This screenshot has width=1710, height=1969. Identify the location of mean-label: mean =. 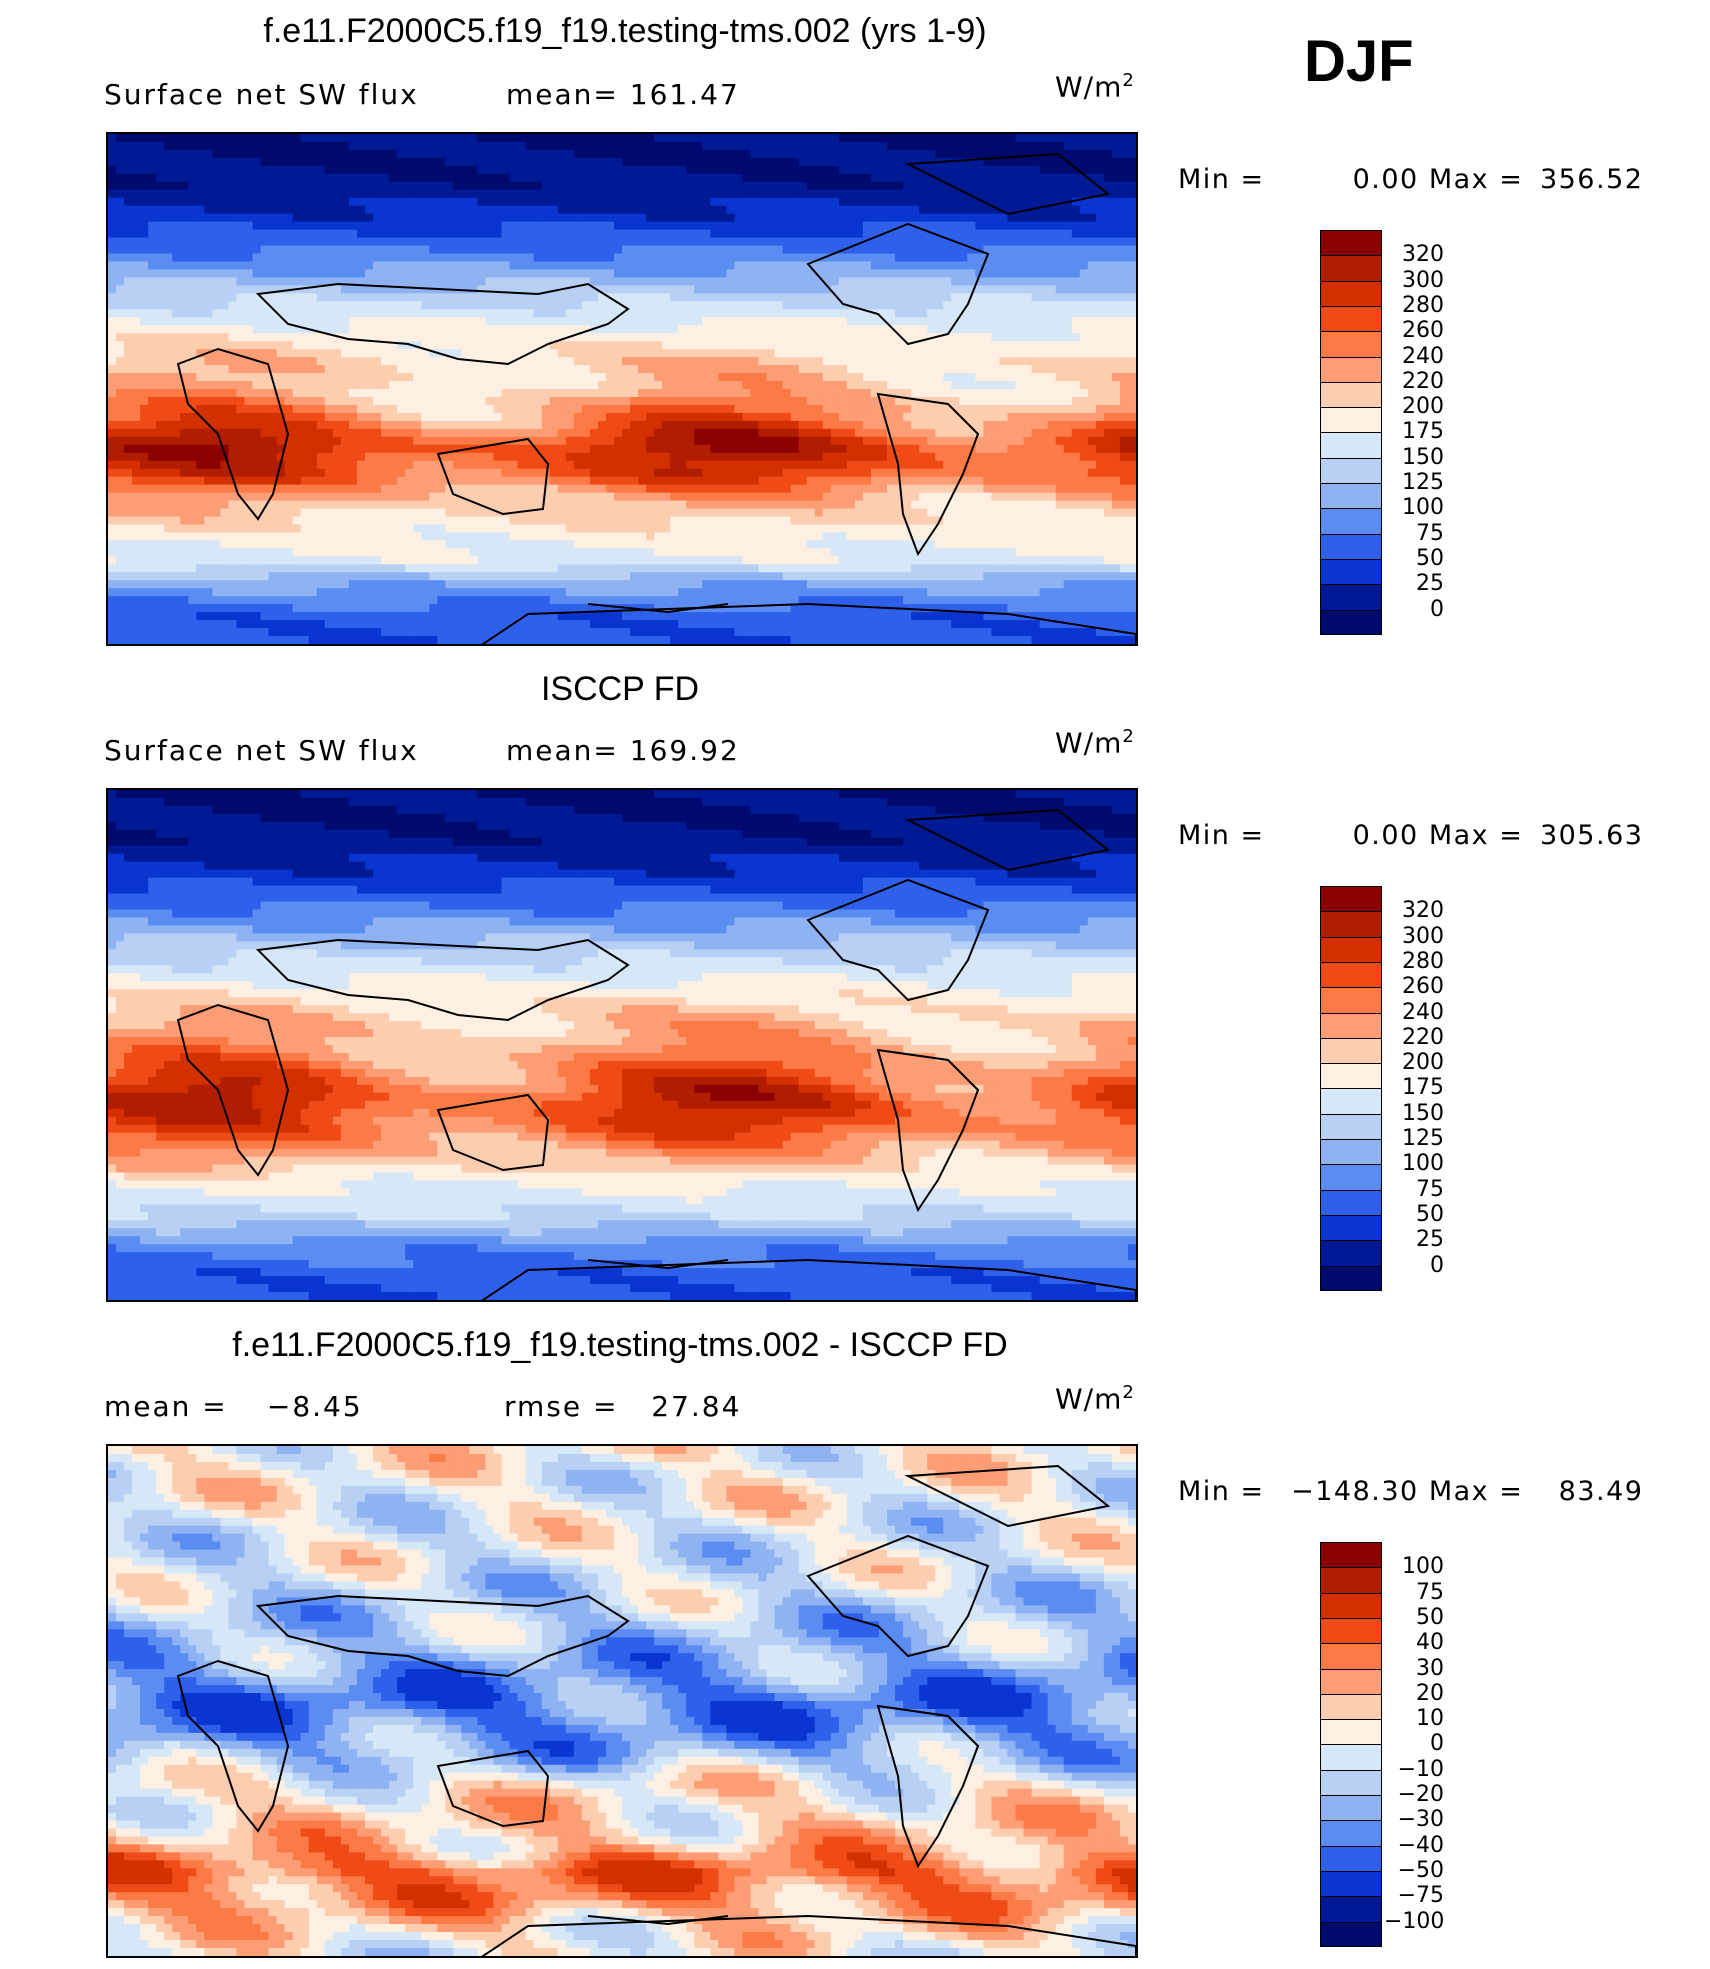
(166, 1406).